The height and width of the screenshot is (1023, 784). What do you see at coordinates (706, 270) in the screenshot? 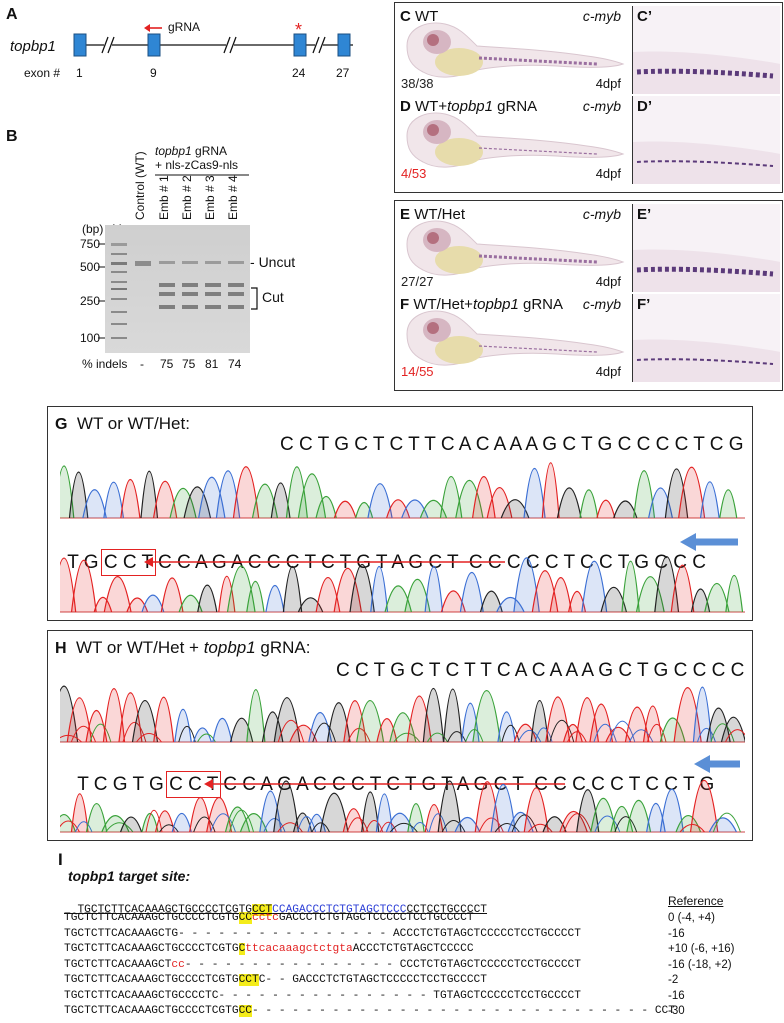
I see `zoom-image` at bounding box center [706, 270].